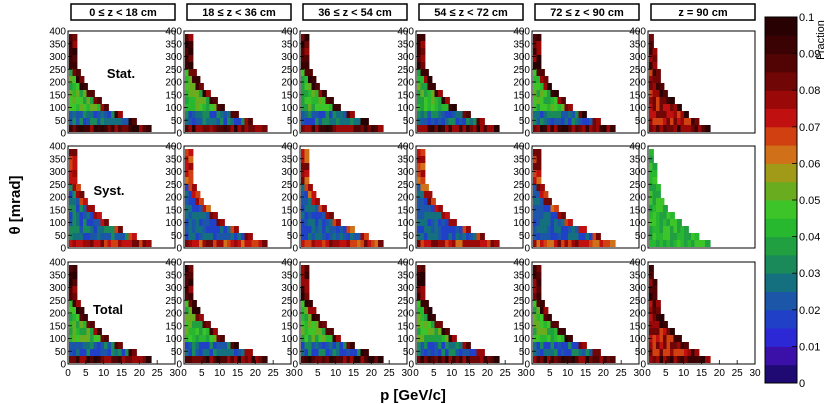 The height and width of the screenshot is (404, 830). I want to click on y-tick-label: 50, so click(177, 121).